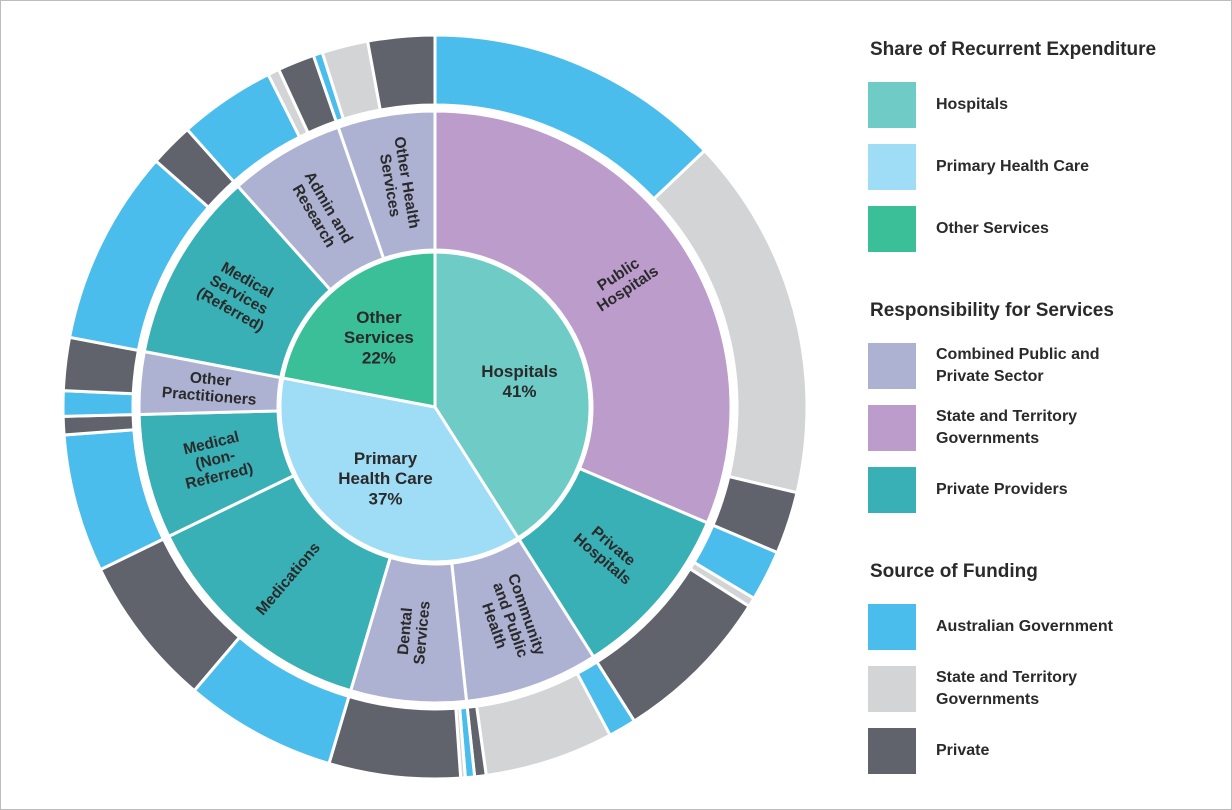  I want to click on service-label: DentalServices, so click(414, 632).